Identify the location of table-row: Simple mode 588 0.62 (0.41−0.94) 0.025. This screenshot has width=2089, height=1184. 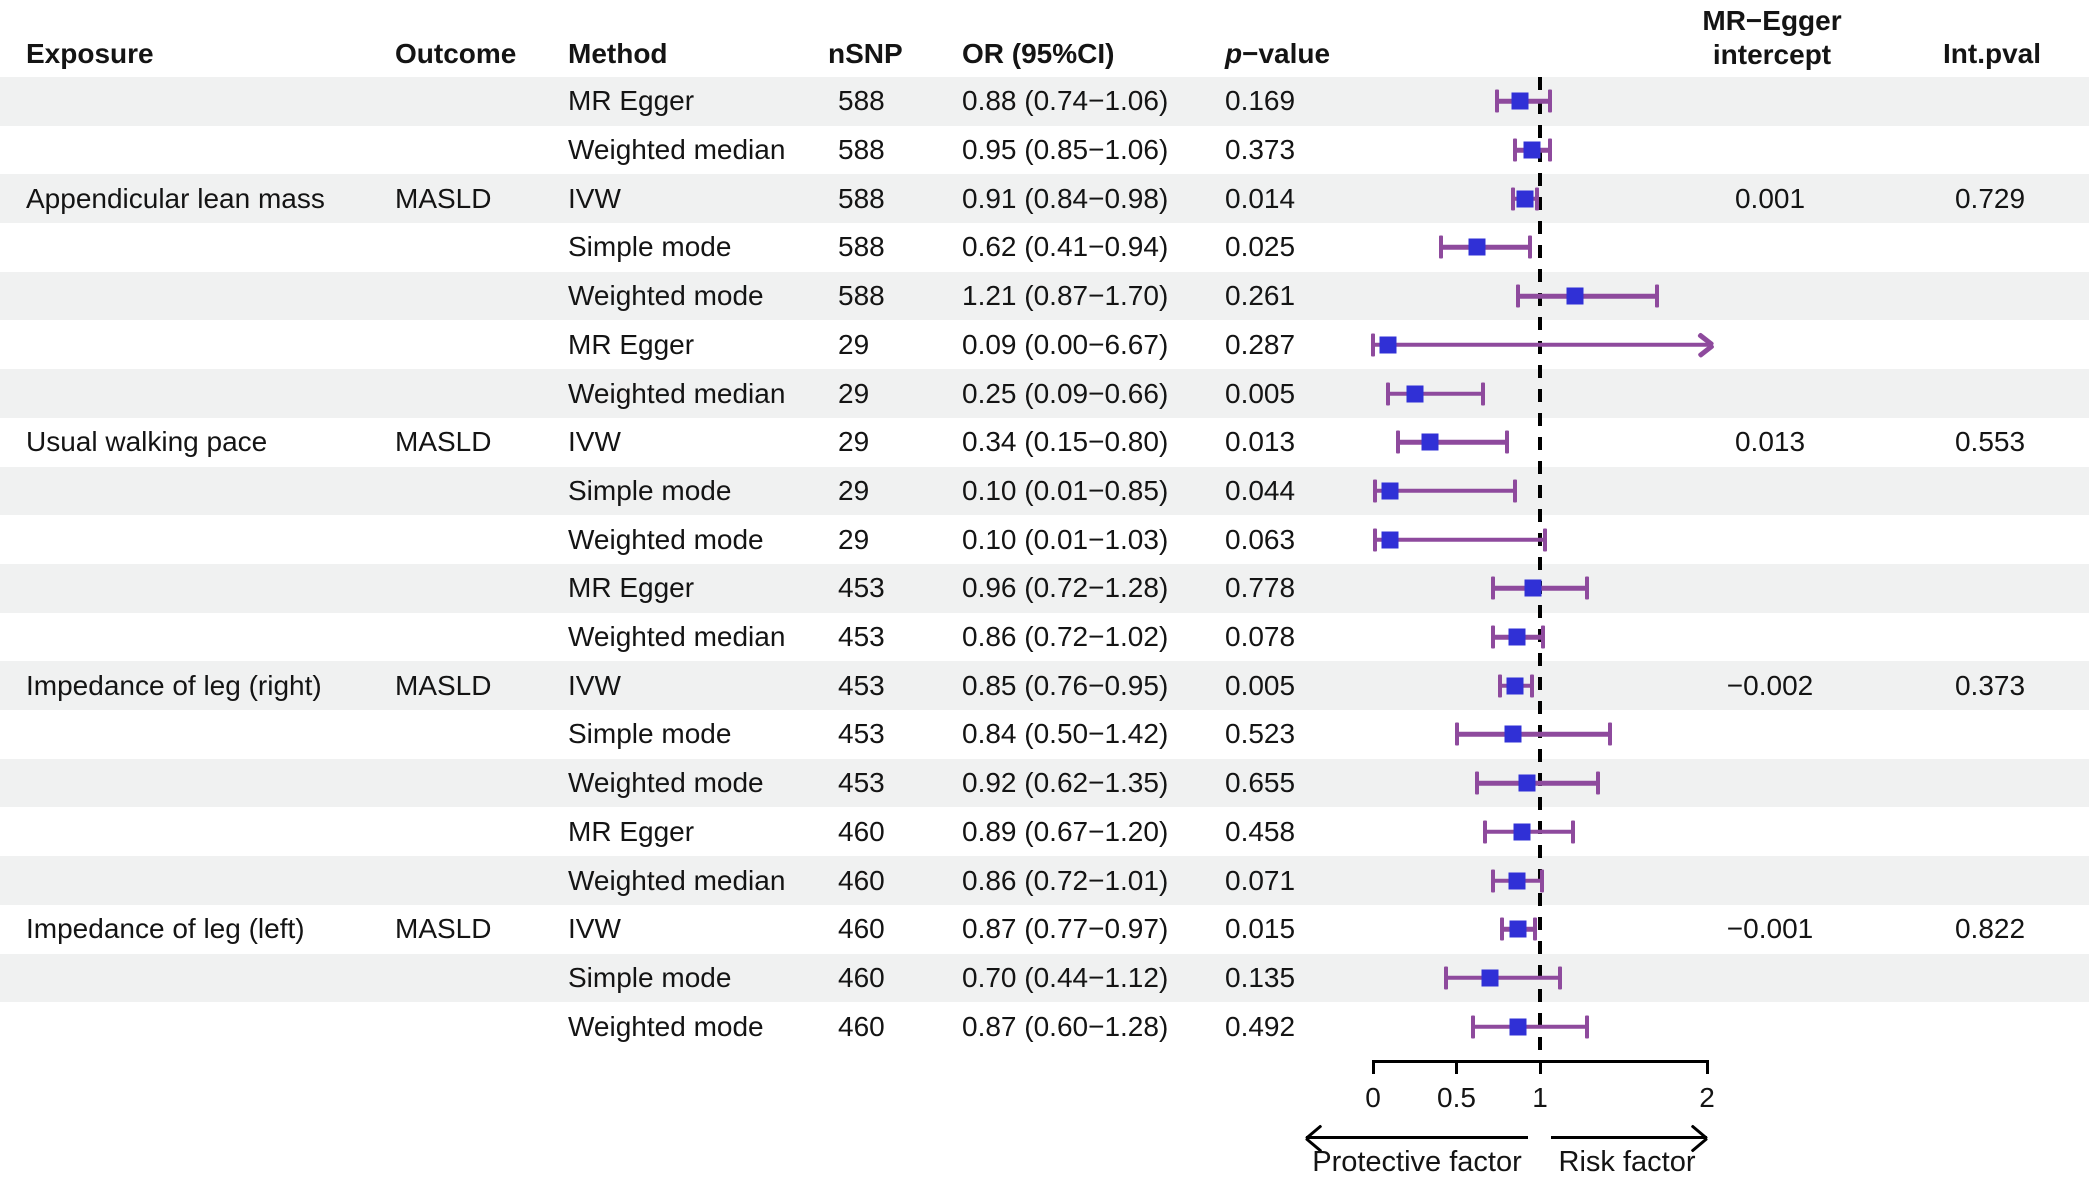
(1044, 247).